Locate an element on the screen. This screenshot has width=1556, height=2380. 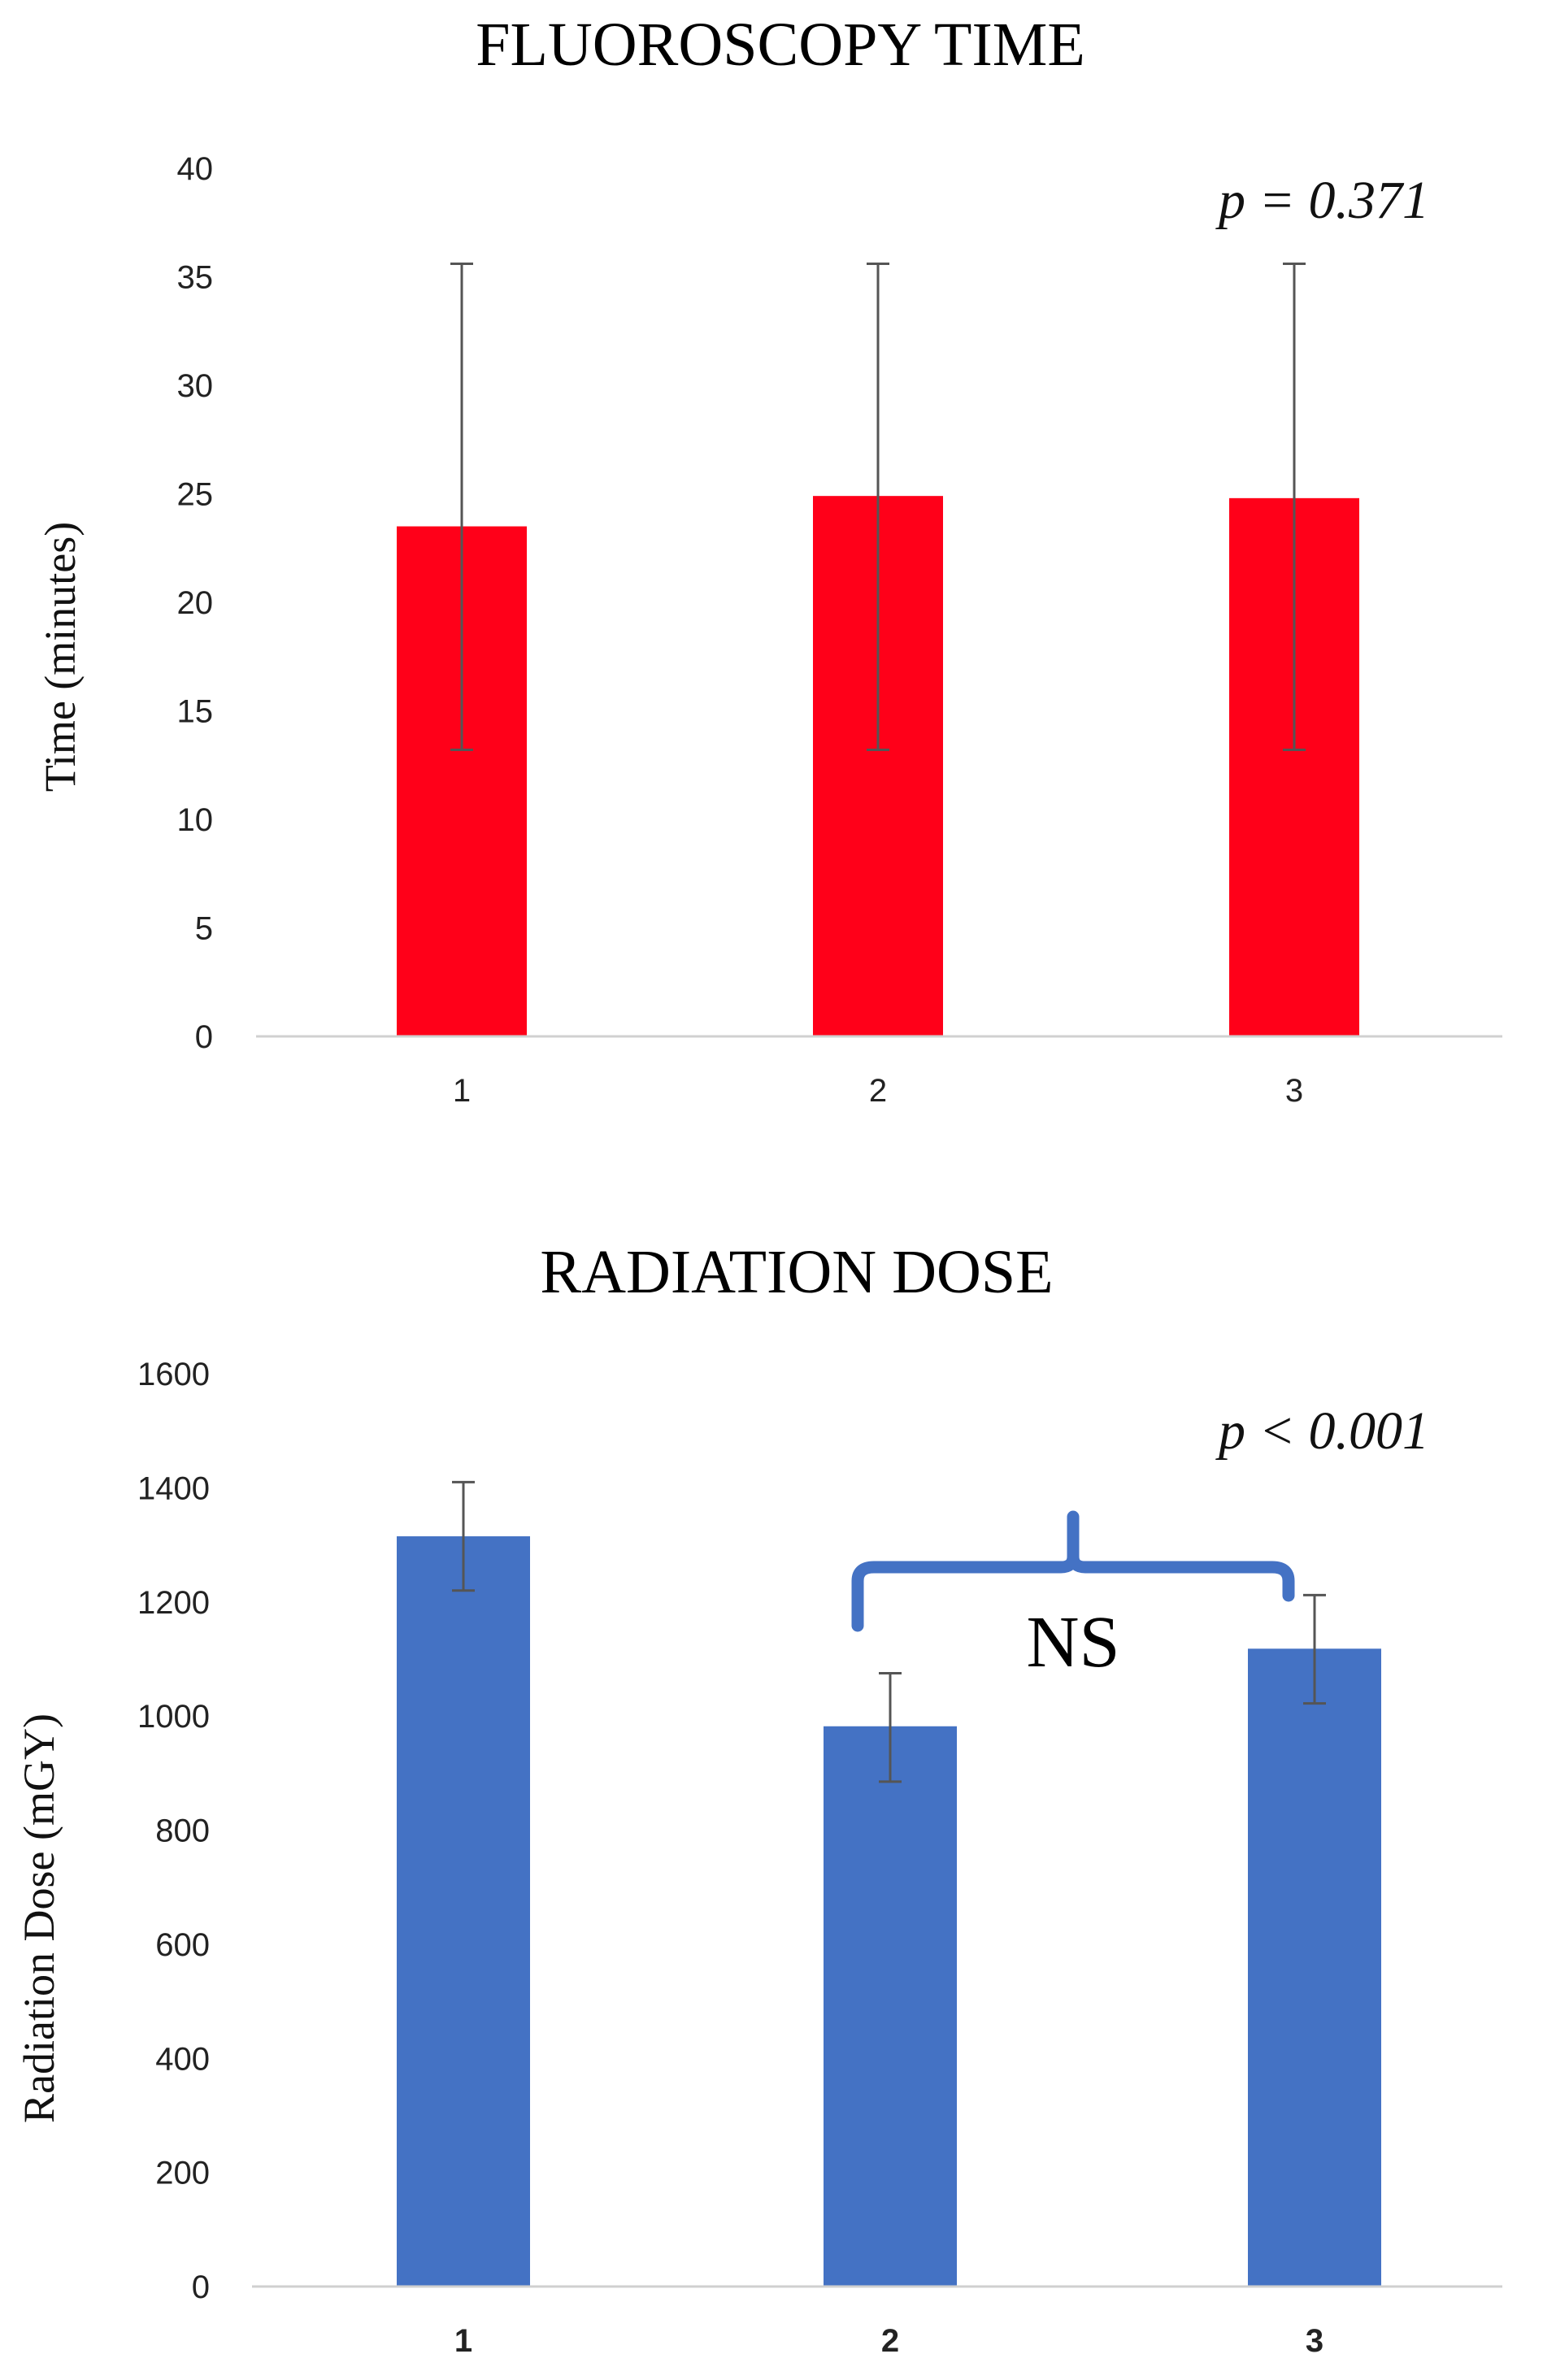
y-tick-label: 600 is located at coordinates (182, 1945).